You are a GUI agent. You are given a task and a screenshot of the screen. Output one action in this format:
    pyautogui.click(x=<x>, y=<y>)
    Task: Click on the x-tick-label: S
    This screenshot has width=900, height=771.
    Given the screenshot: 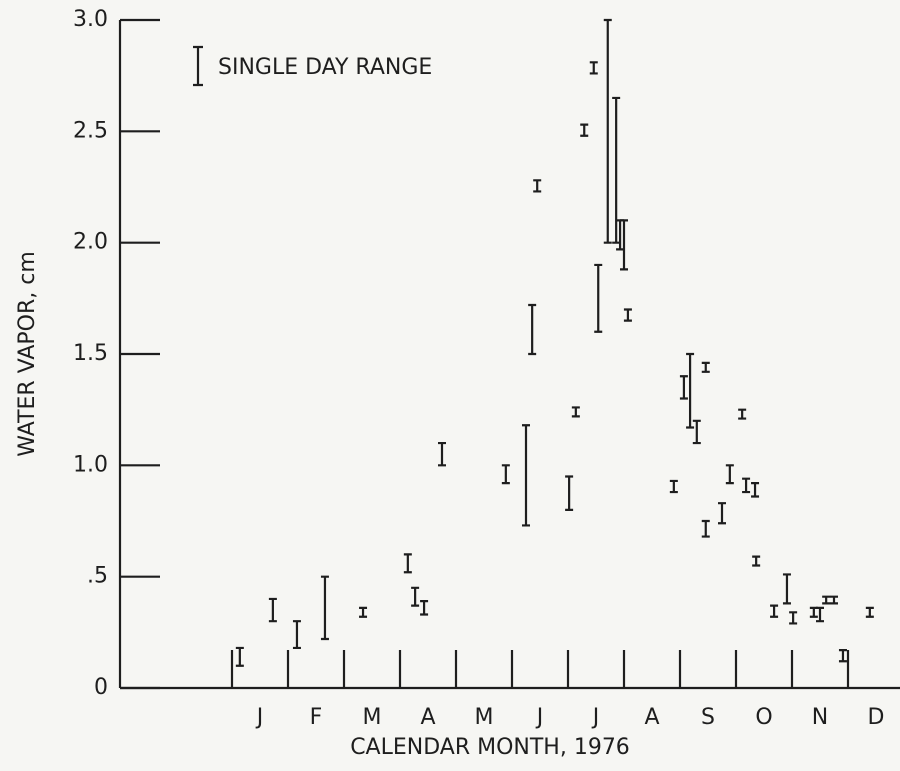 What is the action you would take?
    pyautogui.click(x=708, y=717)
    